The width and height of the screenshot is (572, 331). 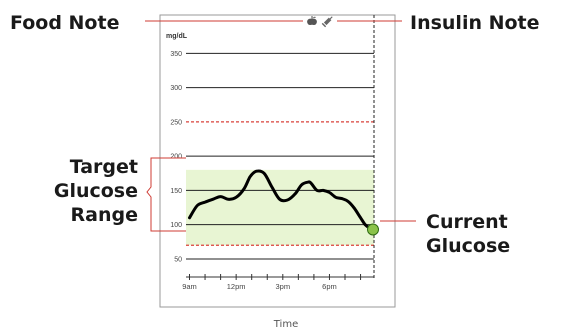 What do you see at coordinates (475, 23) in the screenshot?
I see `insulin-note-label: Insulin Note` at bounding box center [475, 23].